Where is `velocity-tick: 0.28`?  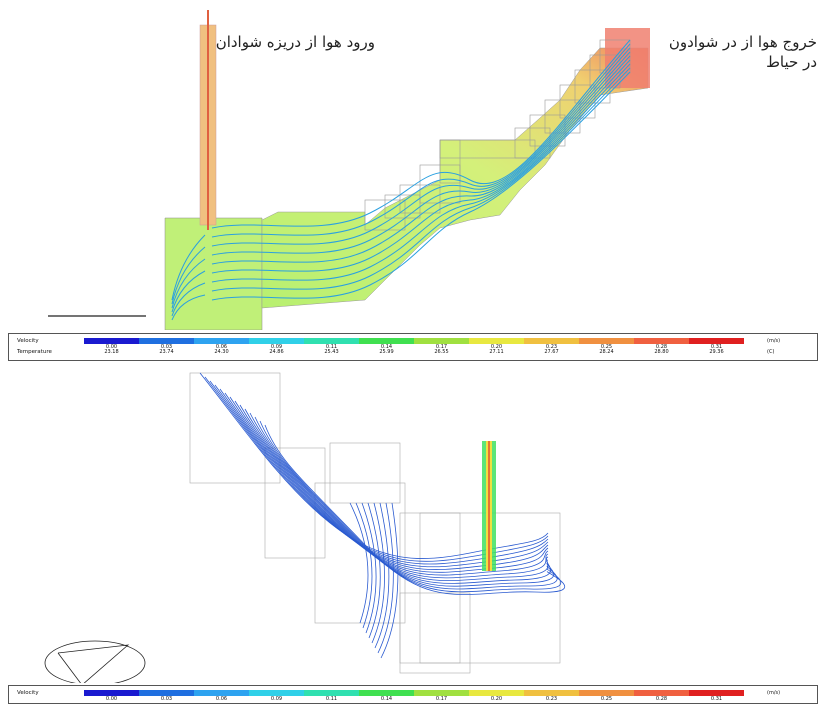
velocity-tick: 0.28 is located at coordinates (661, 347).